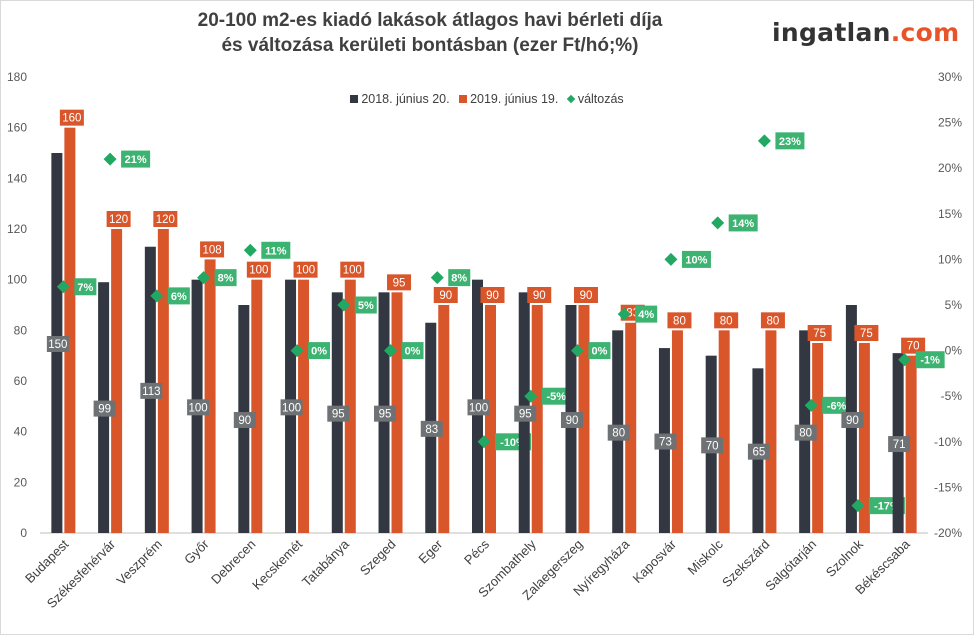 The width and height of the screenshot is (974, 635). Describe the element at coordinates (476, 551) in the screenshot. I see `category-label: Pécs` at that location.